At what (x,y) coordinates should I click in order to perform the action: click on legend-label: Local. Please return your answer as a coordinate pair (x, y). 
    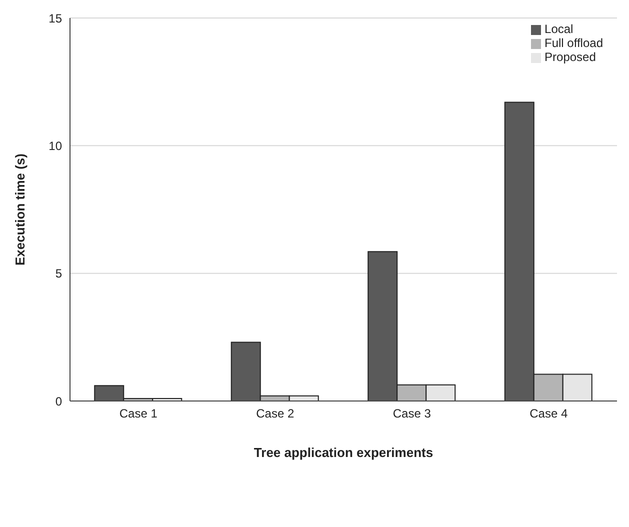
    Looking at the image, I should click on (559, 29).